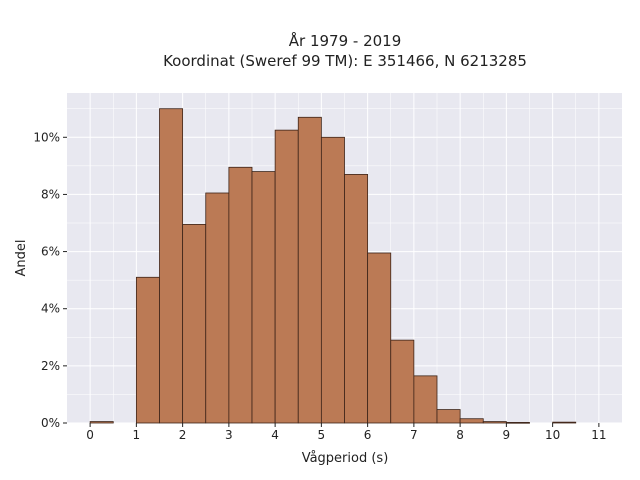  I want to click on x-tick-label: 4, so click(275, 435).